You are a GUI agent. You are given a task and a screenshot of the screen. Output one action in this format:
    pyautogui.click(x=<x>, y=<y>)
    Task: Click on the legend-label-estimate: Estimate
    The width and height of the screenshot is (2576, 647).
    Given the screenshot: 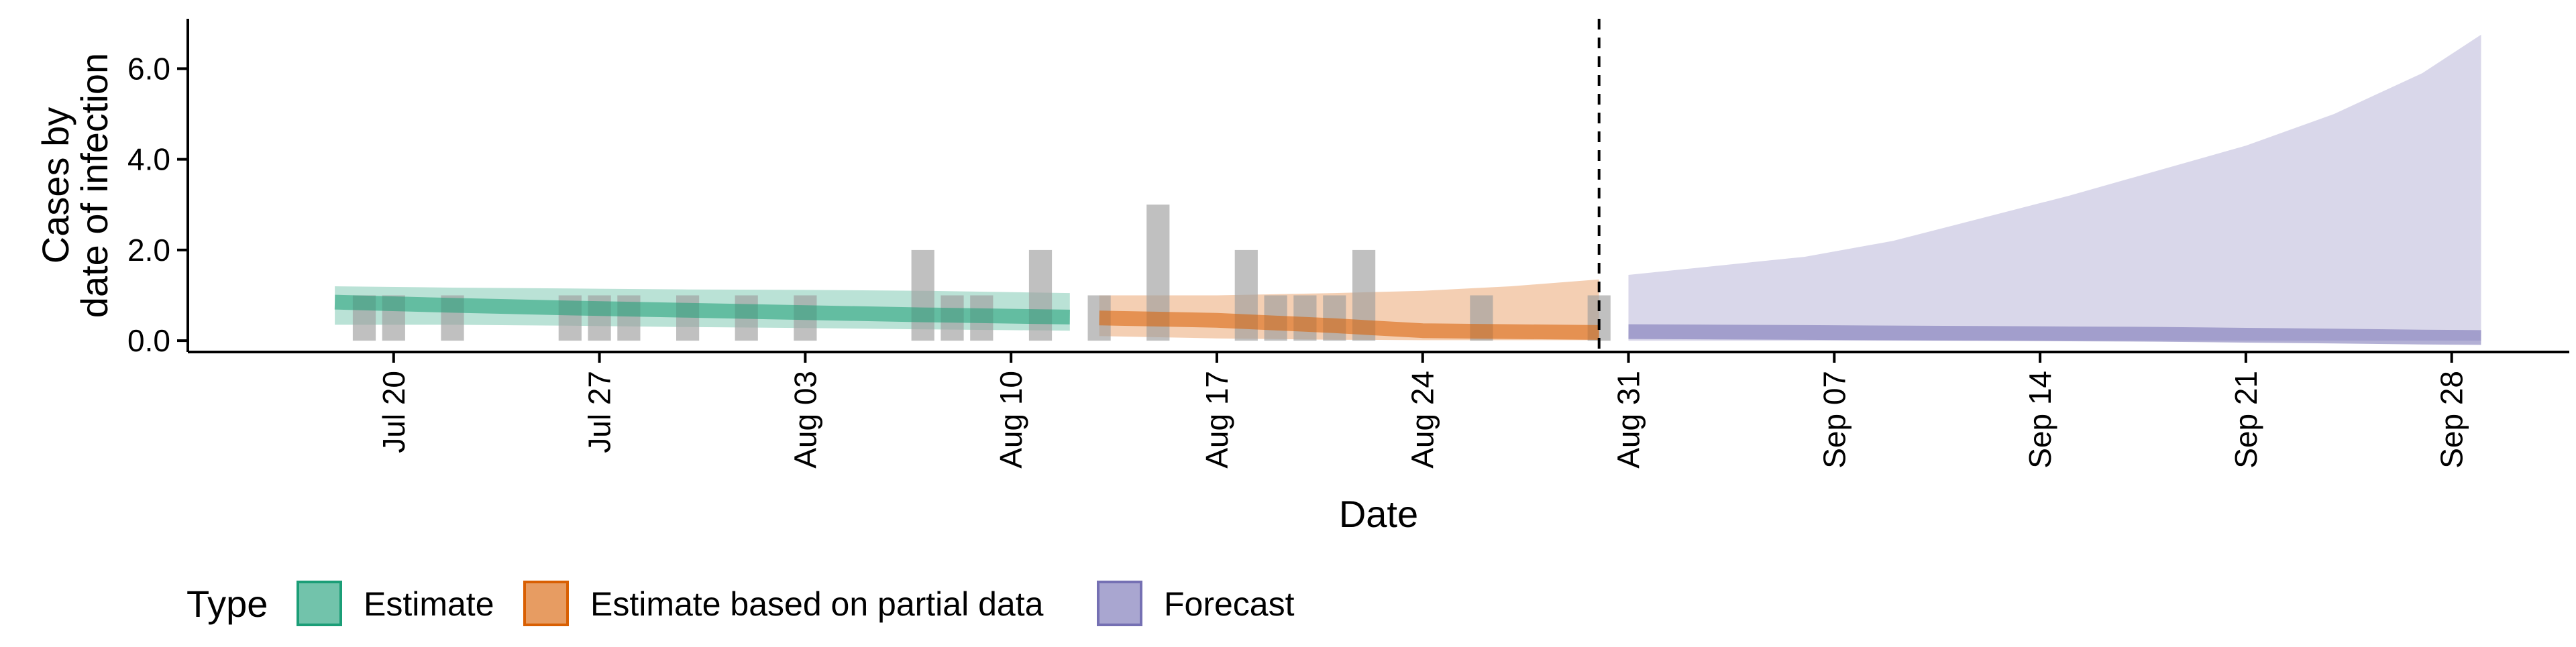 What is the action you would take?
    pyautogui.click(x=429, y=604)
    